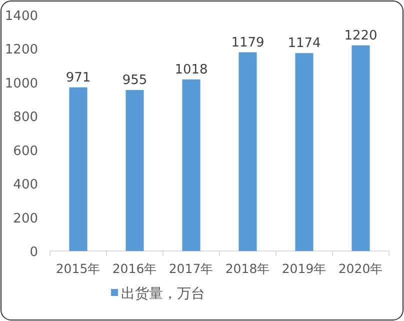 The image size is (404, 321). What do you see at coordinates (135, 80) in the screenshot?
I see `data-label: 955` at bounding box center [135, 80].